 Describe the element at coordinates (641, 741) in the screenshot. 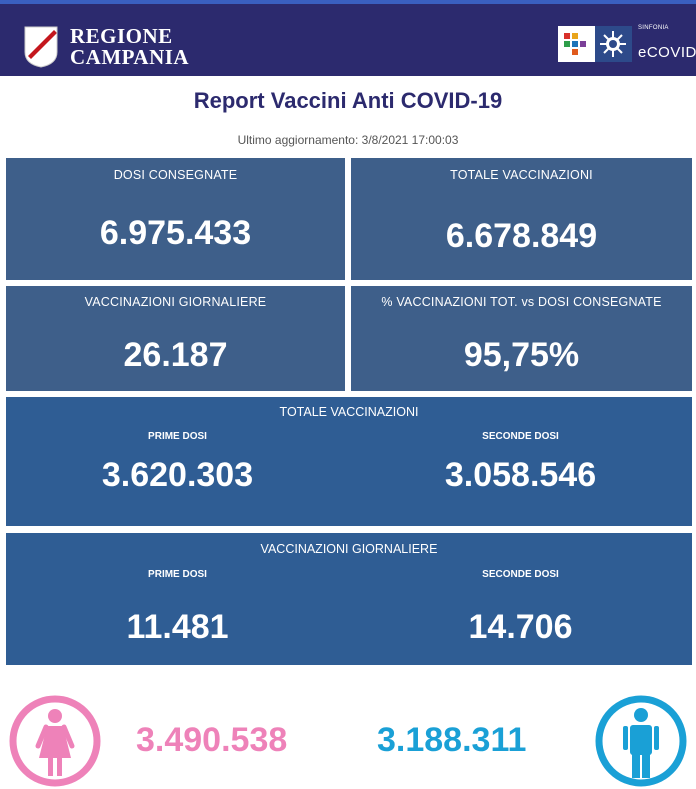

I see `male-person-icon` at that location.